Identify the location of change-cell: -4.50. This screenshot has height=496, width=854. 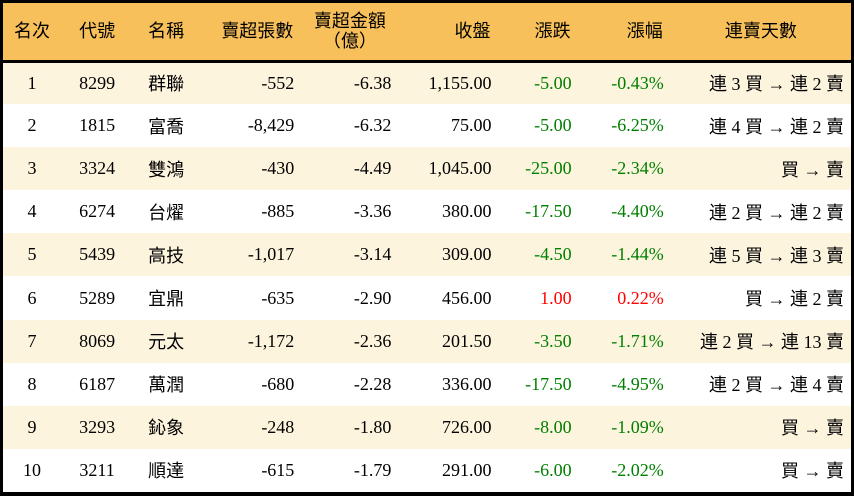
(553, 254).